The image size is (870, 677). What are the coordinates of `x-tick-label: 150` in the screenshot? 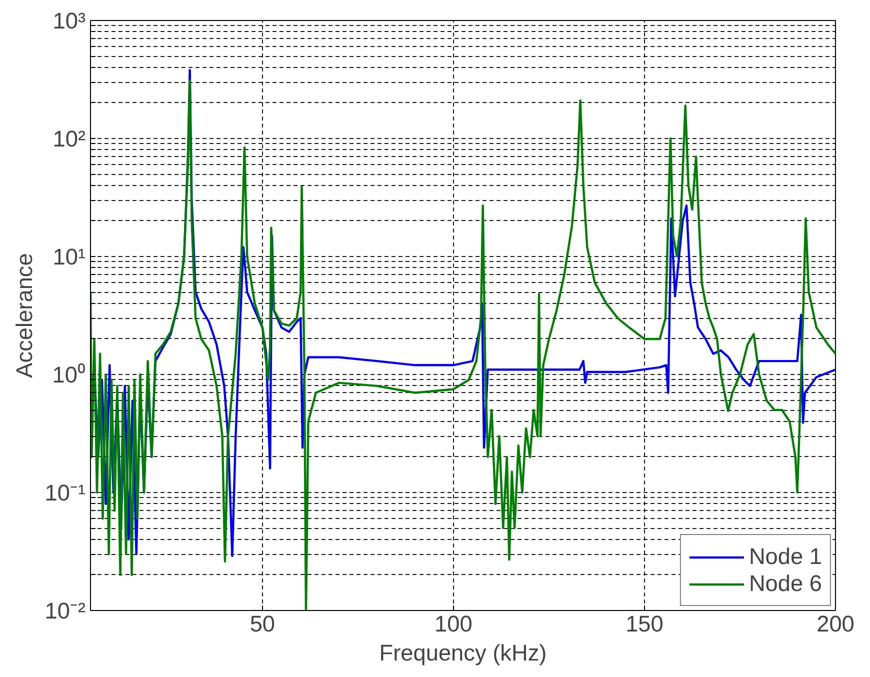 It's located at (645, 623).